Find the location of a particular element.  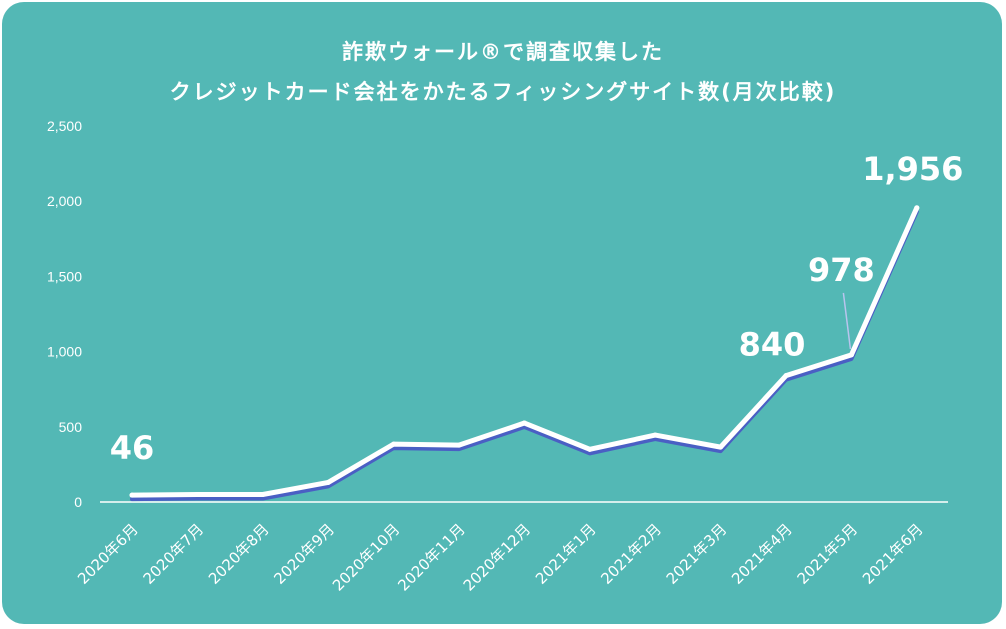

y-tick-label: 2,000 is located at coordinates (64, 201).